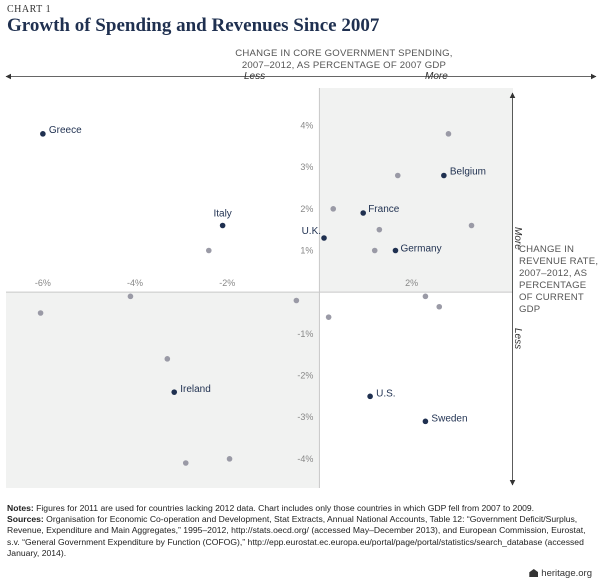  Describe the element at coordinates (306, 167) in the screenshot. I see `y-tick-label: 3%` at that location.